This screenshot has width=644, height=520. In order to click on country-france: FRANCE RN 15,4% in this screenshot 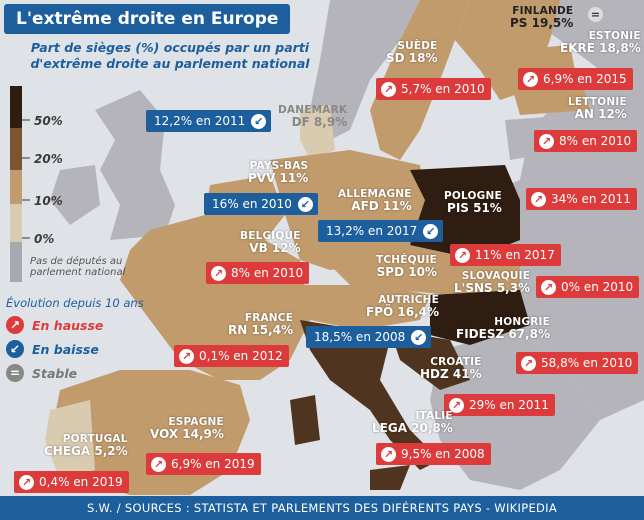, I will do `click(261, 324)`.